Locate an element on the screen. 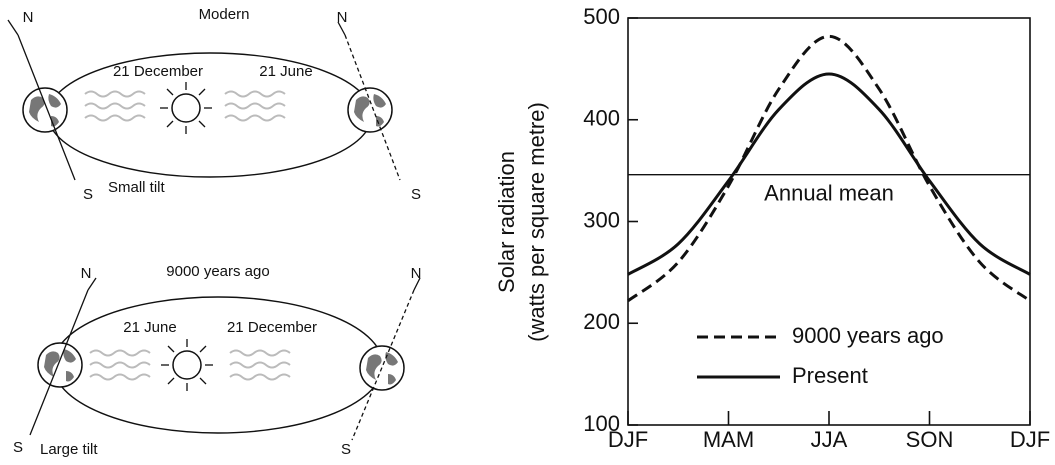 Image resolution: width=1055 pixels, height=465 pixels. legend-label: Present is located at coordinates (830, 375).